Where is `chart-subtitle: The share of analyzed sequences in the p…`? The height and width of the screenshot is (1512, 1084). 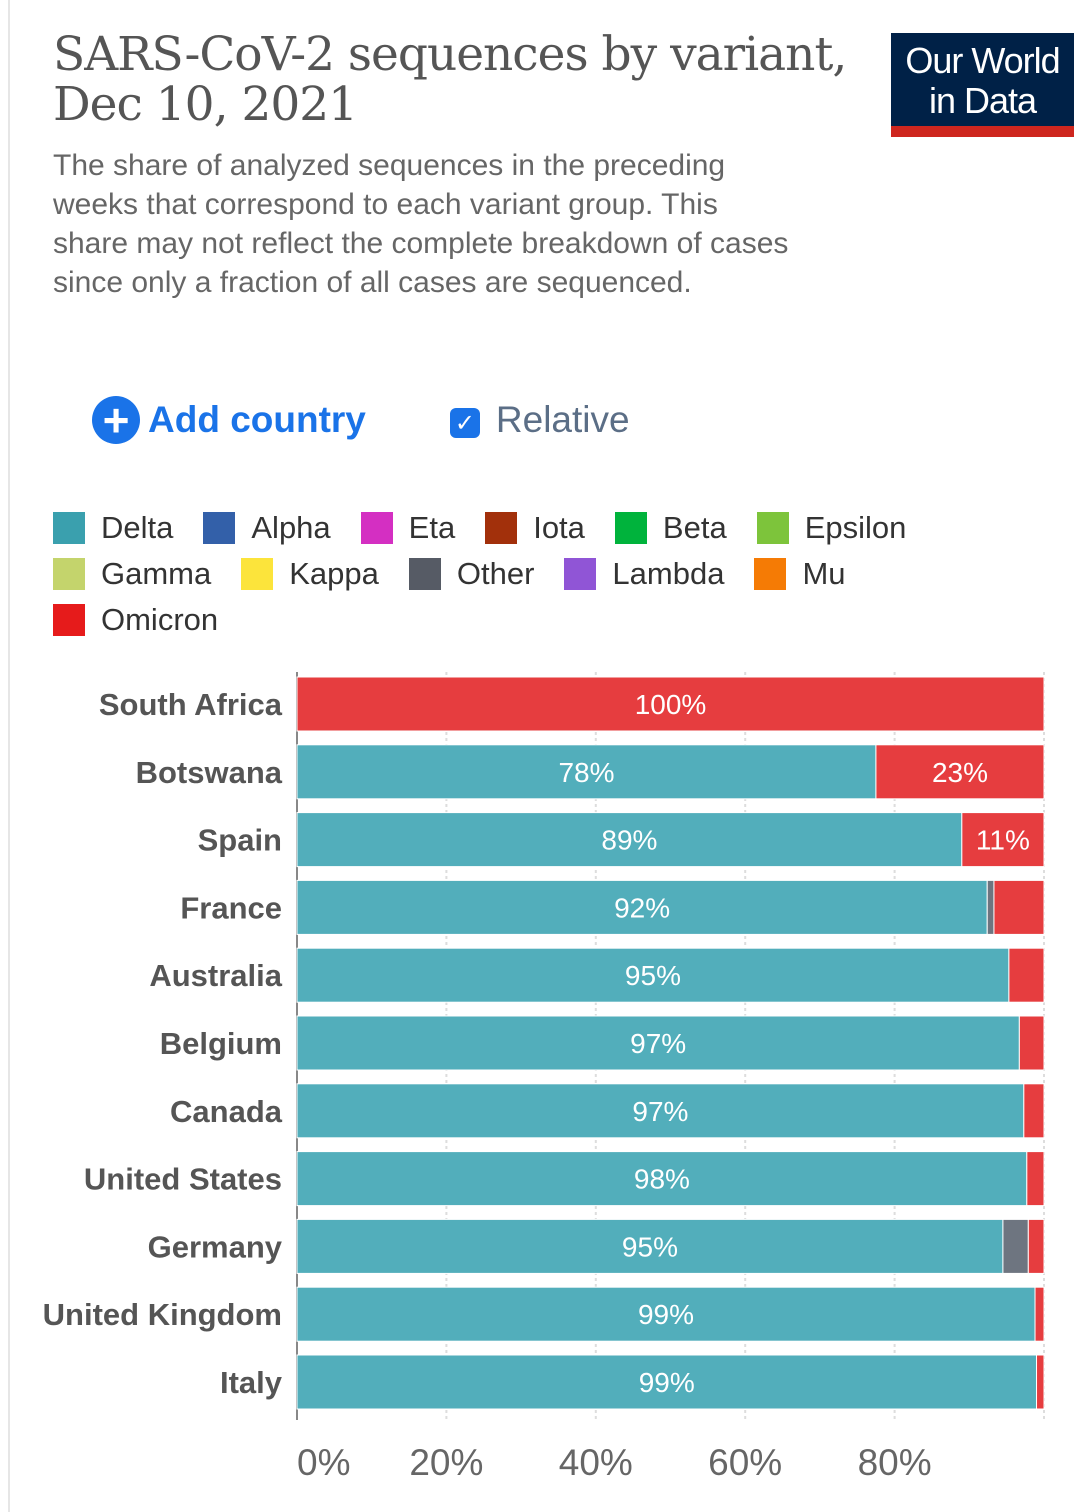 chart-subtitle: The share of analyzed sequences in the p… is located at coordinates (421, 224).